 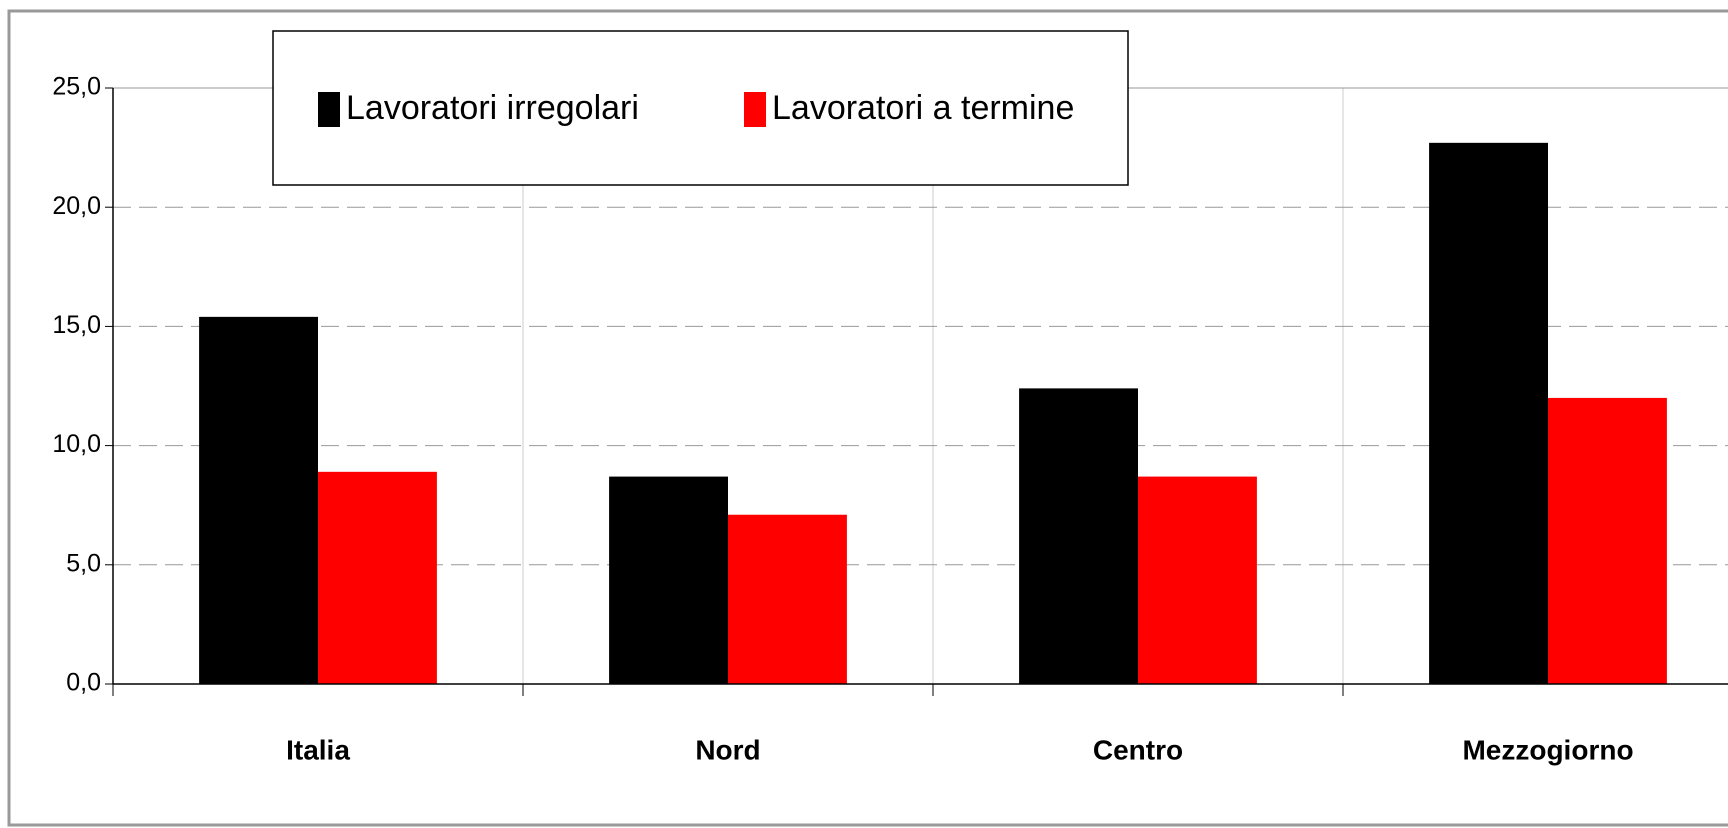 What do you see at coordinates (83, 683) in the screenshot?
I see `y-tick-label: 0,0` at bounding box center [83, 683].